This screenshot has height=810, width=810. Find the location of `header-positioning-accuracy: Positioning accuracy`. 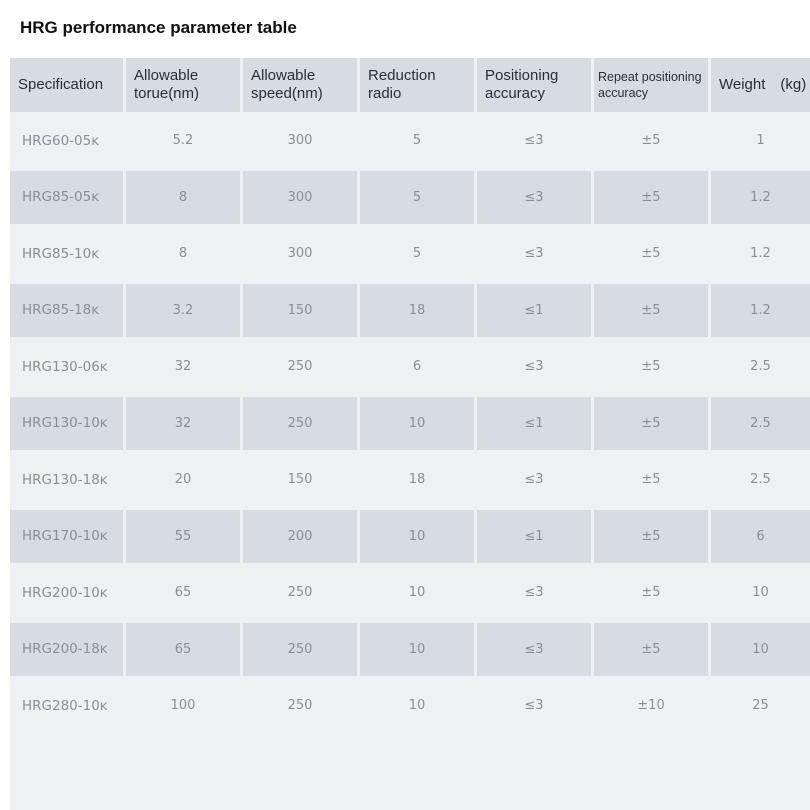

header-positioning-accuracy: Positioning accuracy is located at coordinates (534, 85).